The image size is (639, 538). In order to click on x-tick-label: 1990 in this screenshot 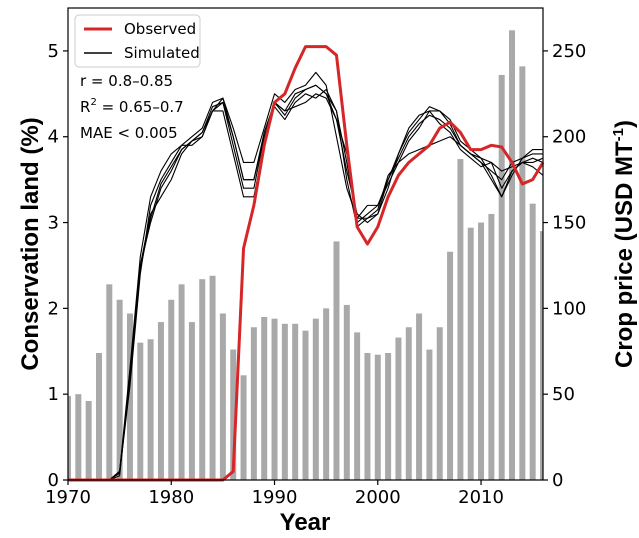, I will do `click(275, 497)`.